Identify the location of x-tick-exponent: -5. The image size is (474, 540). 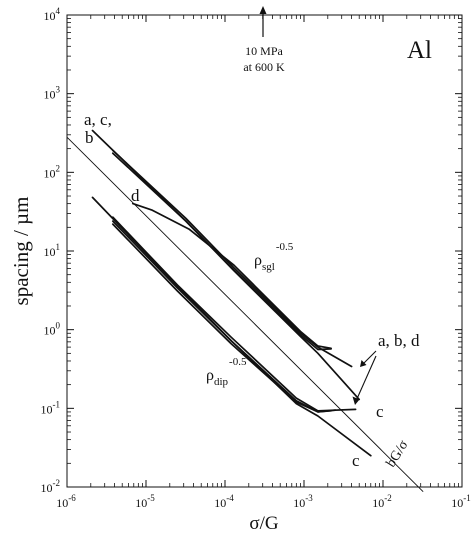
(151, 498).